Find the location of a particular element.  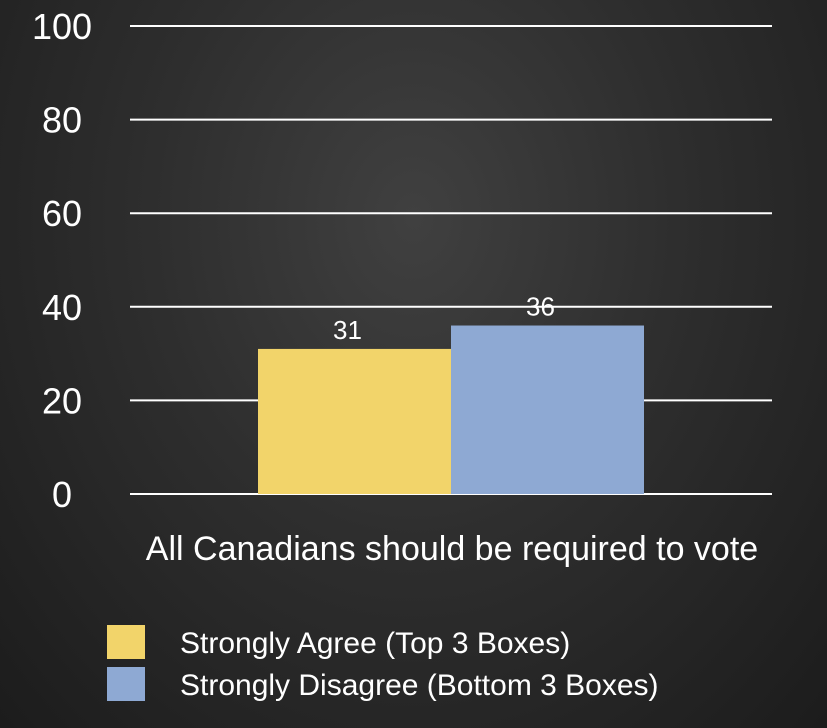

y-axis-ticks: 0 20 40 60 80 100 is located at coordinates (62, 260).